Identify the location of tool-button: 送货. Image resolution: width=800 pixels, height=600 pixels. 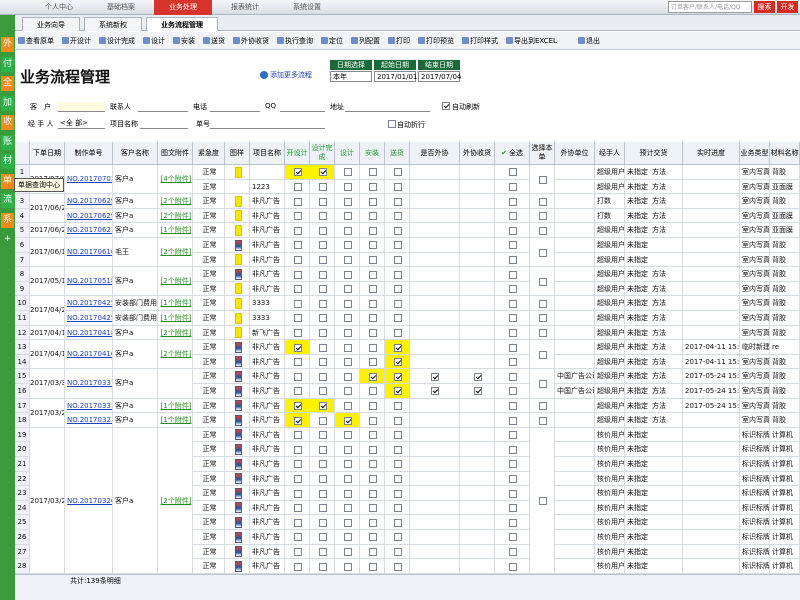
(218, 41).